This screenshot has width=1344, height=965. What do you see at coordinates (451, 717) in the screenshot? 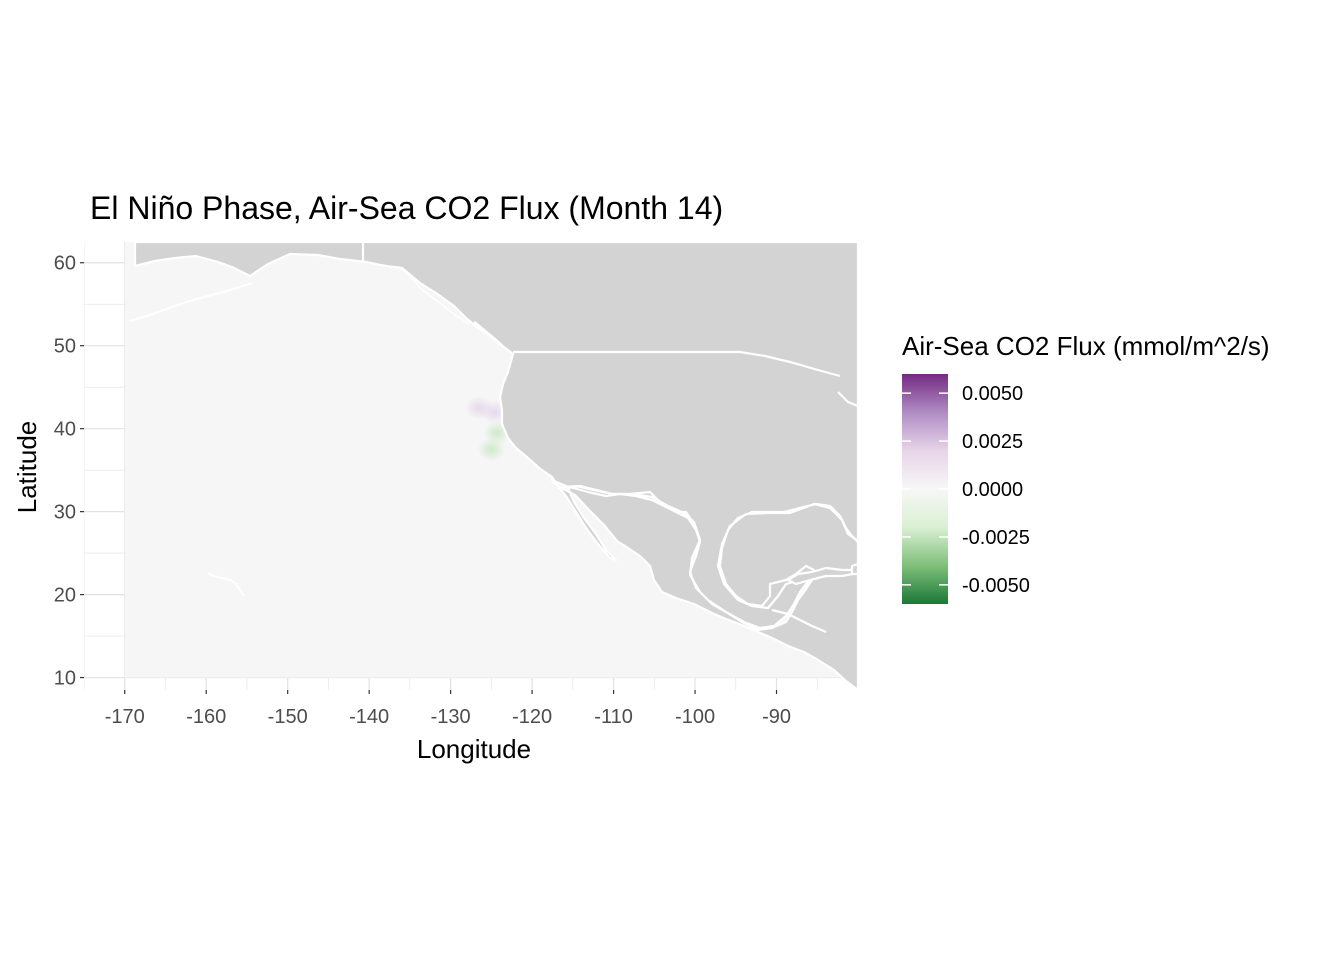
I see `x-tick-label: -130` at bounding box center [451, 717].